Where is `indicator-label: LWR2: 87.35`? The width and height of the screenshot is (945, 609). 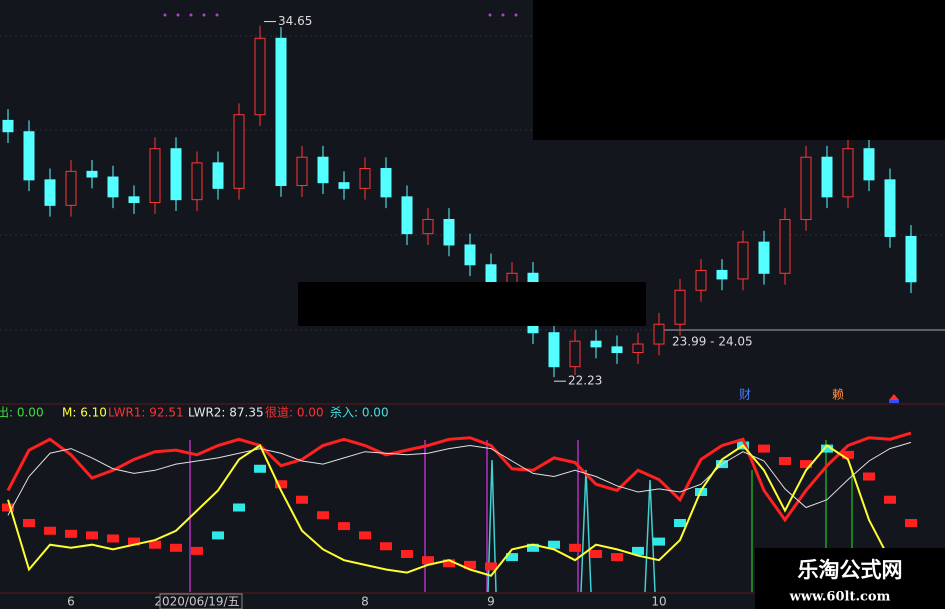
indicator-label: LWR2: 87.35 is located at coordinates (226, 413).